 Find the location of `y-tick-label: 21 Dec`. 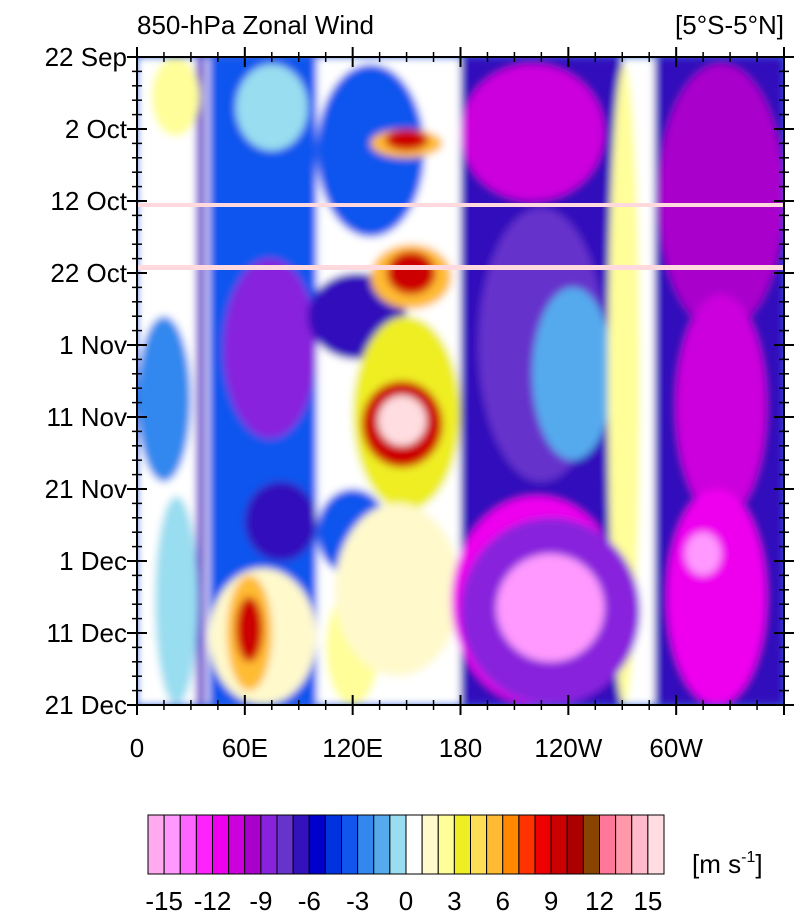

y-tick-label: 21 Dec is located at coordinates (86, 705).